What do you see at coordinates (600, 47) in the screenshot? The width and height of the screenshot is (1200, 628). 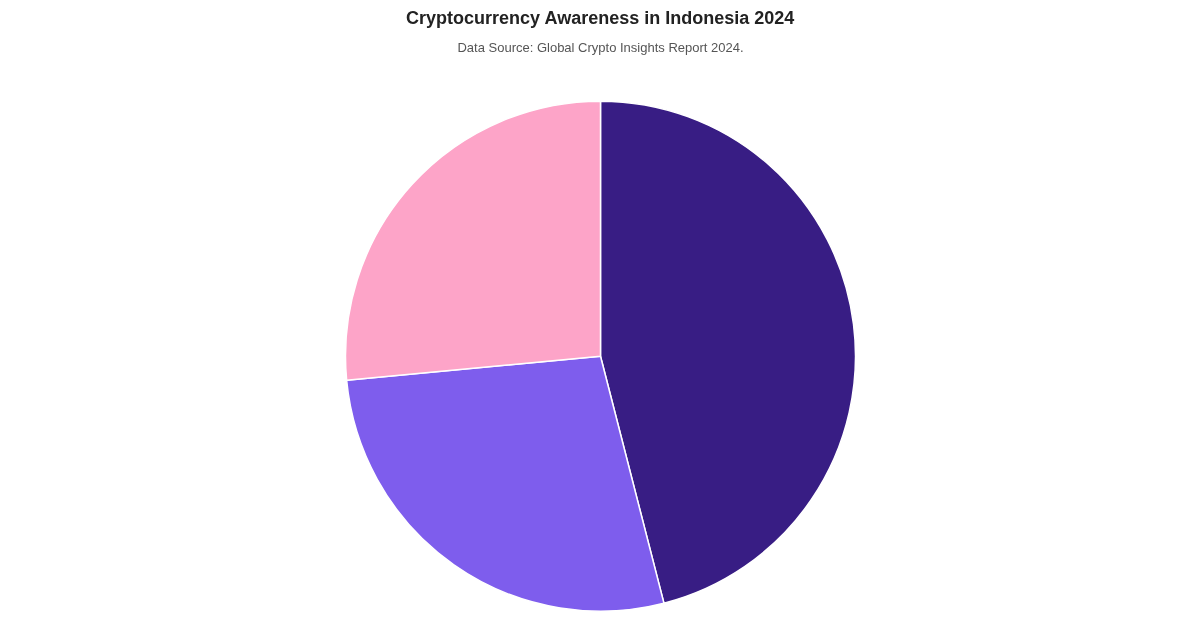 I see `chart-subtitle: Data Source: Global Crypto Insights Report 2024.` at bounding box center [600, 47].